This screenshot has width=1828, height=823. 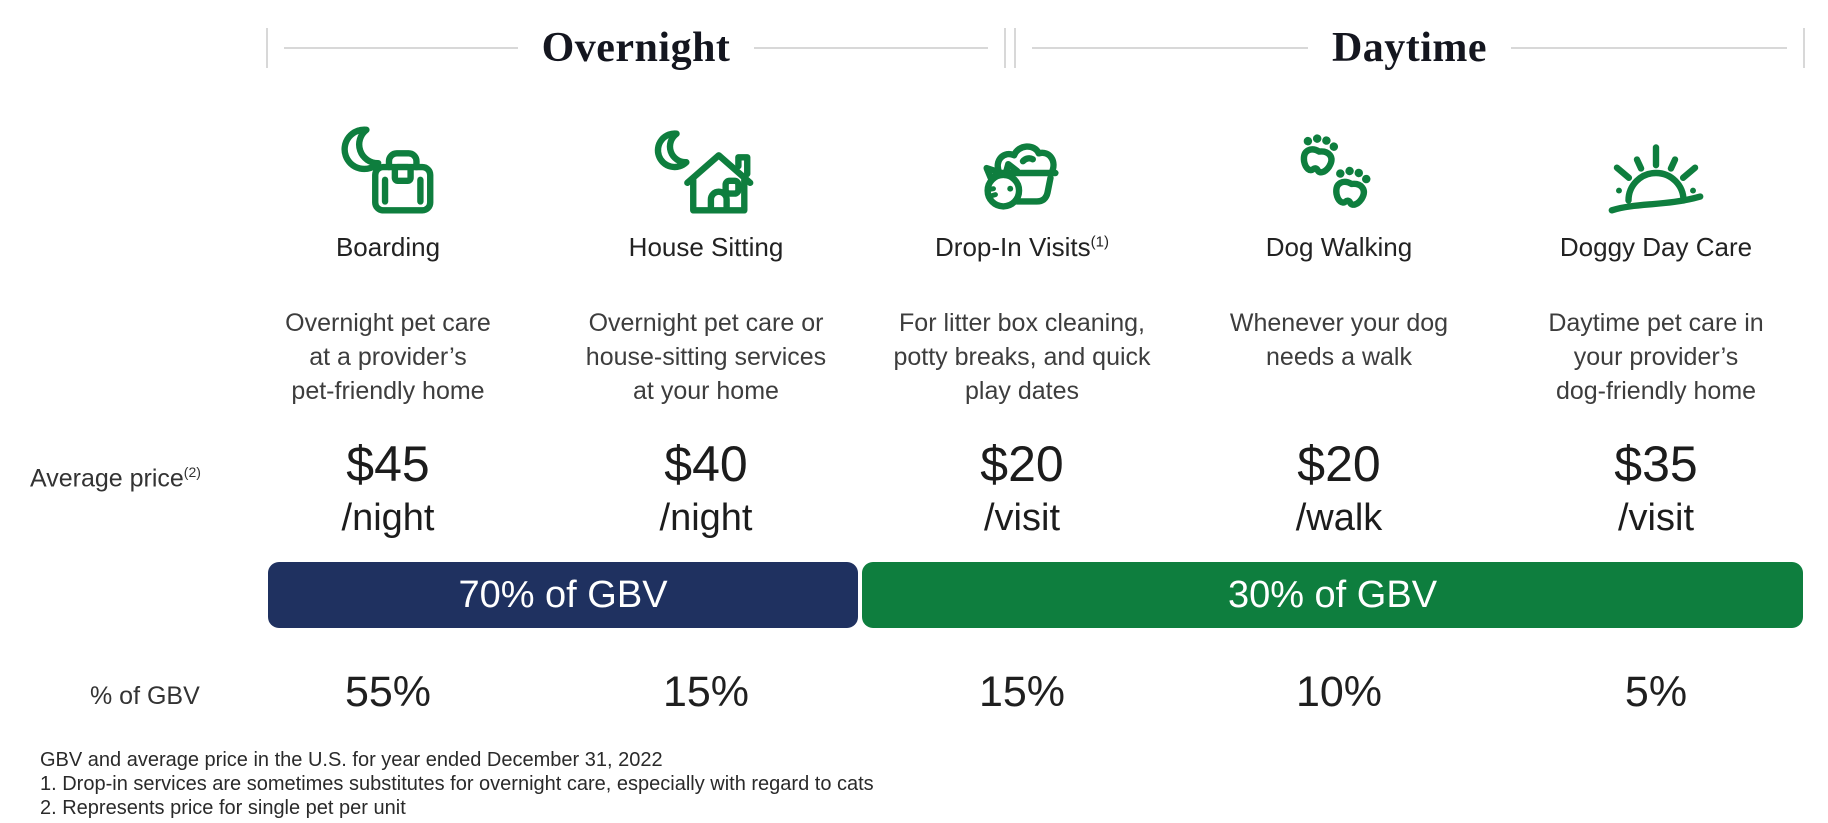 I want to click on average-price-row-label: Average price(2), so click(x=115, y=478).